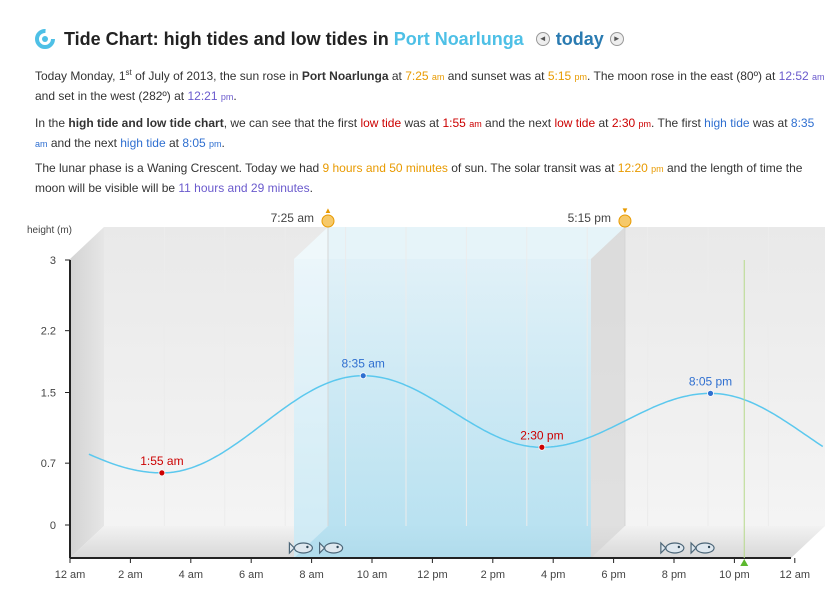 This screenshot has width=835, height=609. I want to click on high-tide-2-time: 8:05, so click(194, 143).